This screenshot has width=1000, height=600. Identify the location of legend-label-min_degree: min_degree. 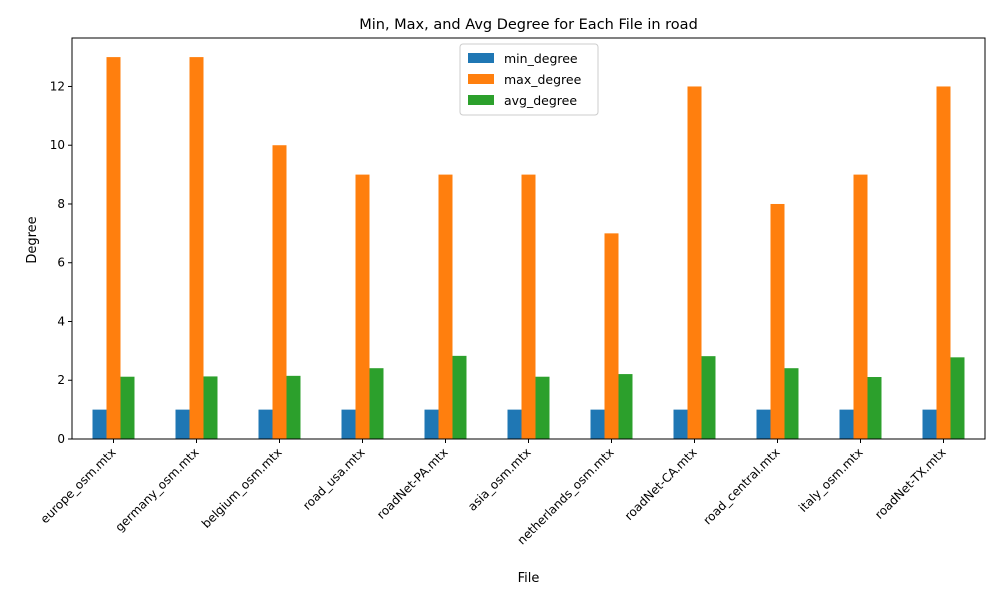
(541, 58).